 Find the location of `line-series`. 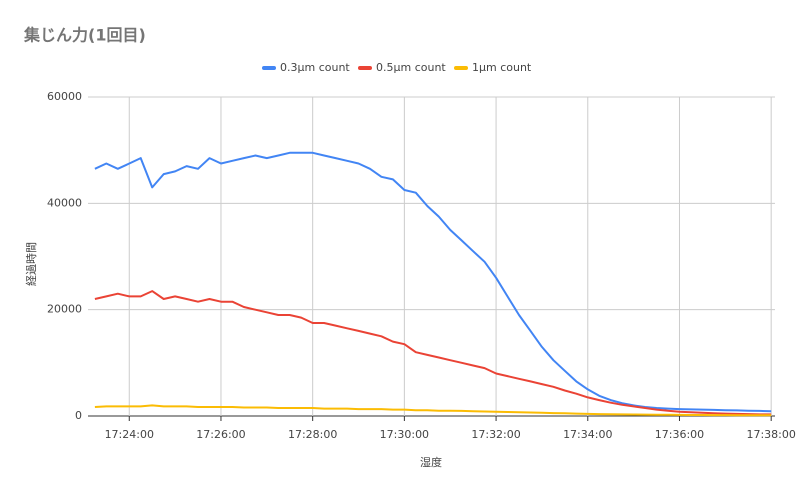

line-series is located at coordinates (433, 410).